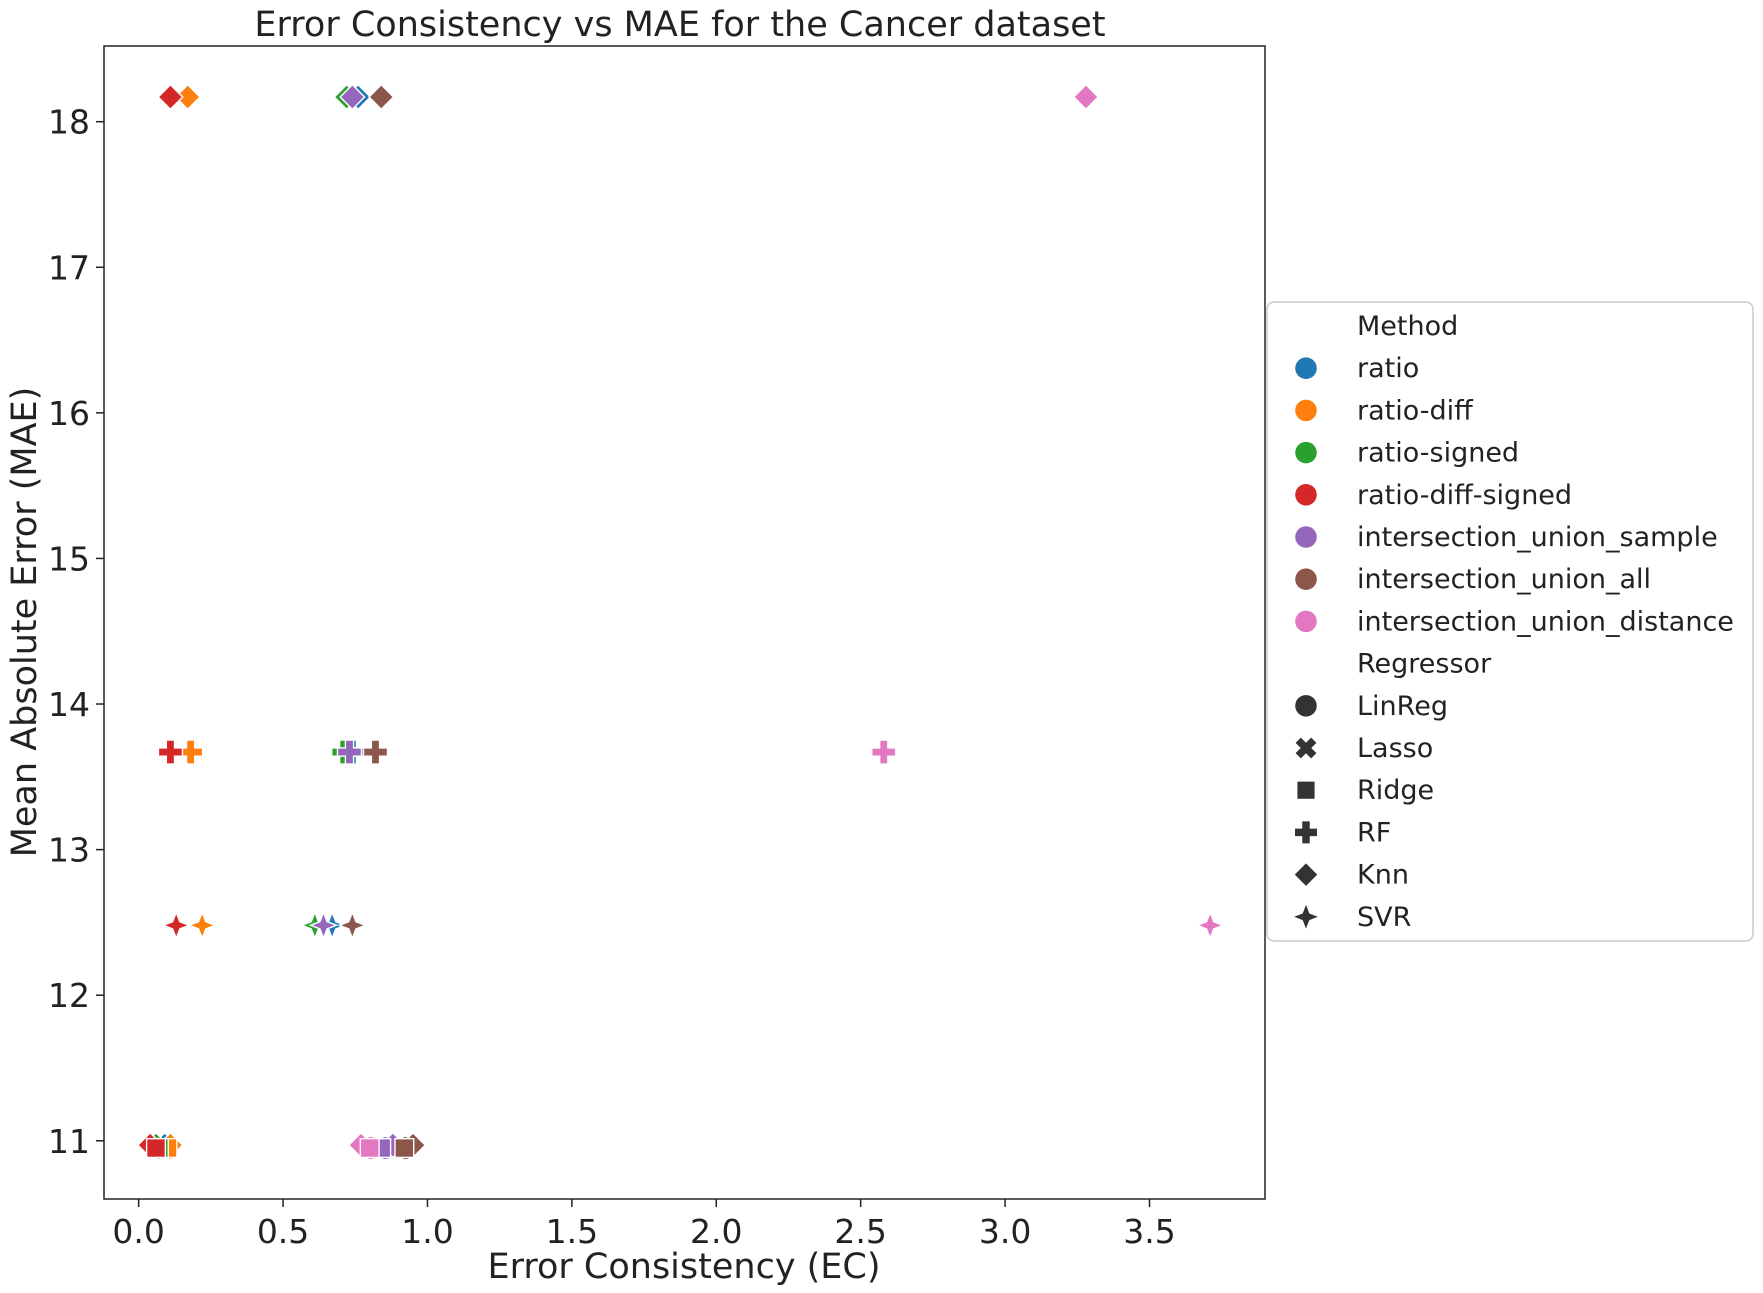 The width and height of the screenshot is (1763, 1293). Describe the element at coordinates (69, 122) in the screenshot. I see `y-tick-label: 18` at that location.